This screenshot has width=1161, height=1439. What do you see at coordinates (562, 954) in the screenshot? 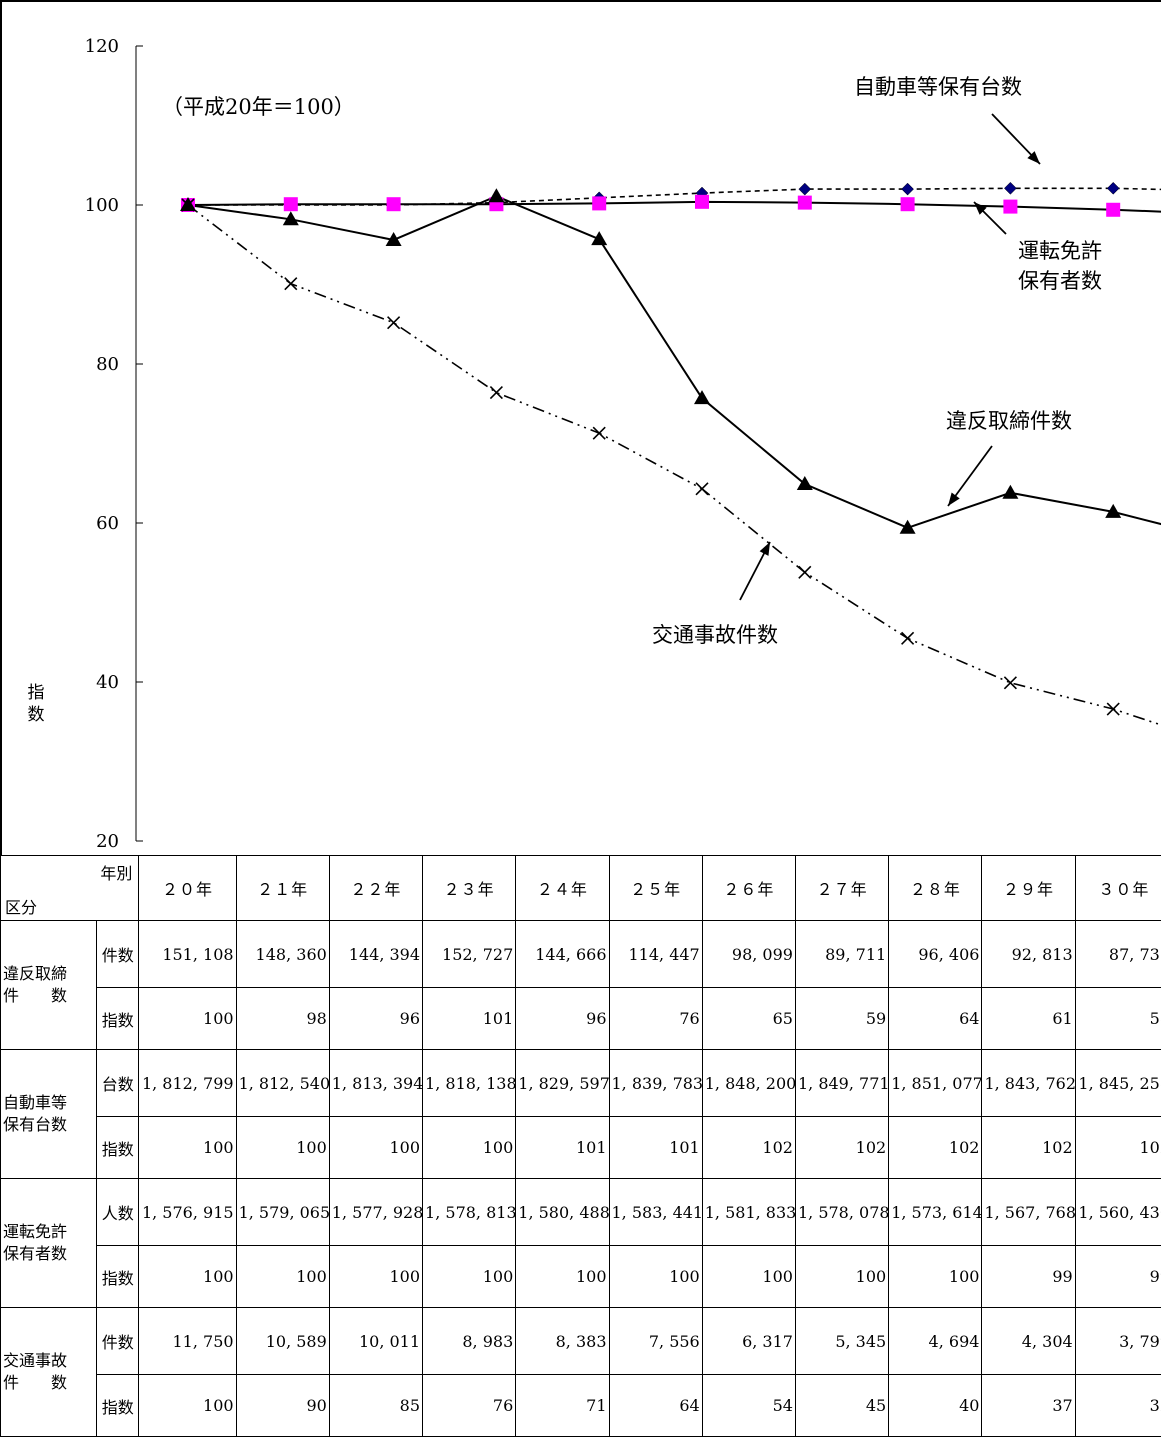
I see `table-cell-value: 144, 666` at bounding box center [562, 954].